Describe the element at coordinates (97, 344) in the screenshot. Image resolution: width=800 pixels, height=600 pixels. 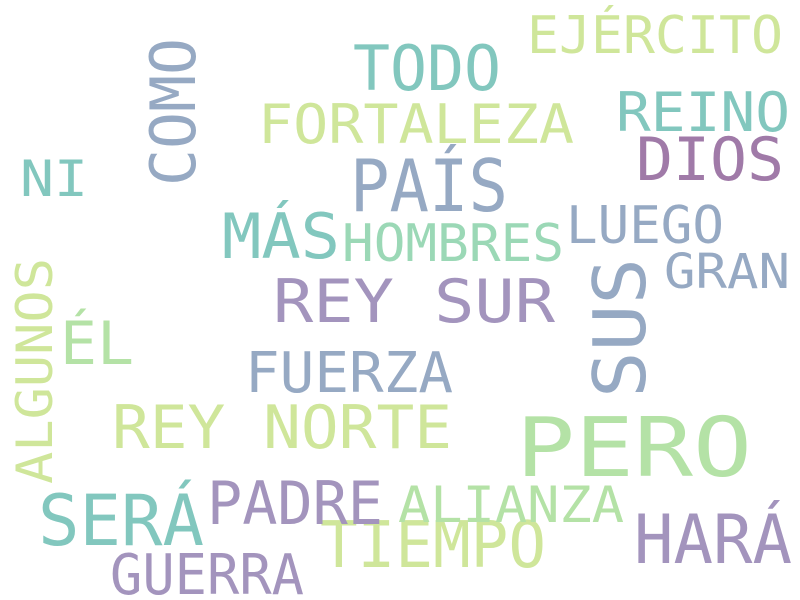
I see `word-el: ÉL` at that location.